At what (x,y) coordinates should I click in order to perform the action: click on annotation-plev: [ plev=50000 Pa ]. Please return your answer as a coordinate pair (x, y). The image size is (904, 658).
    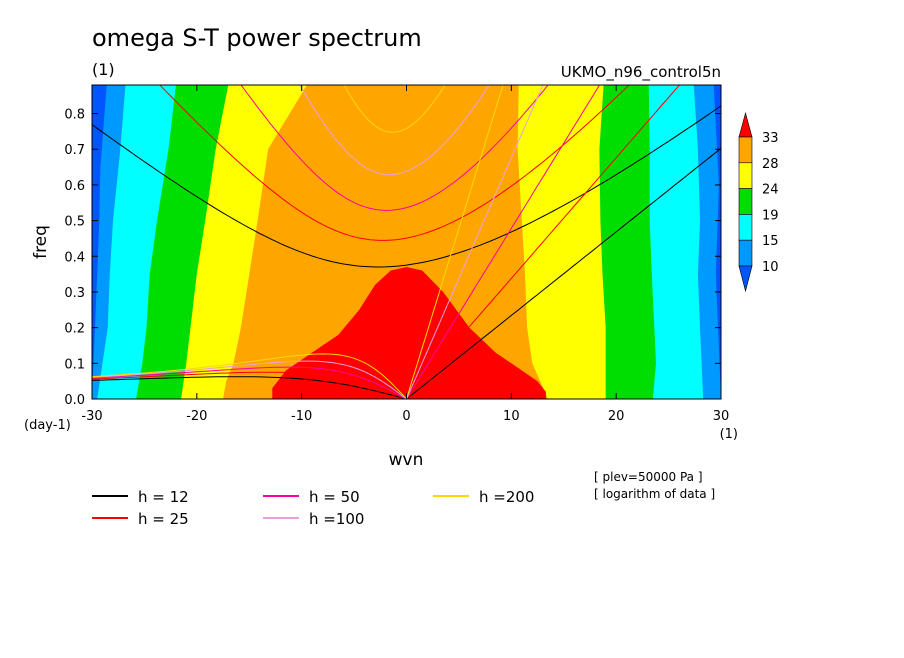
    Looking at the image, I should click on (648, 477).